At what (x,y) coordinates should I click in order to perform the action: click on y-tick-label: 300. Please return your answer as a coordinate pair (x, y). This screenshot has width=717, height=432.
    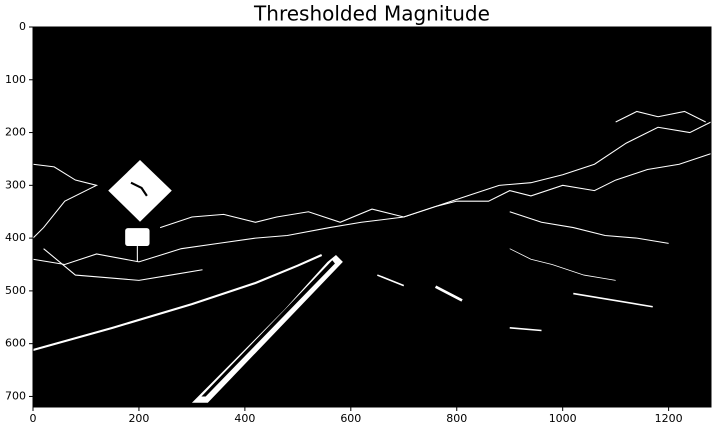
    Looking at the image, I should click on (15, 184).